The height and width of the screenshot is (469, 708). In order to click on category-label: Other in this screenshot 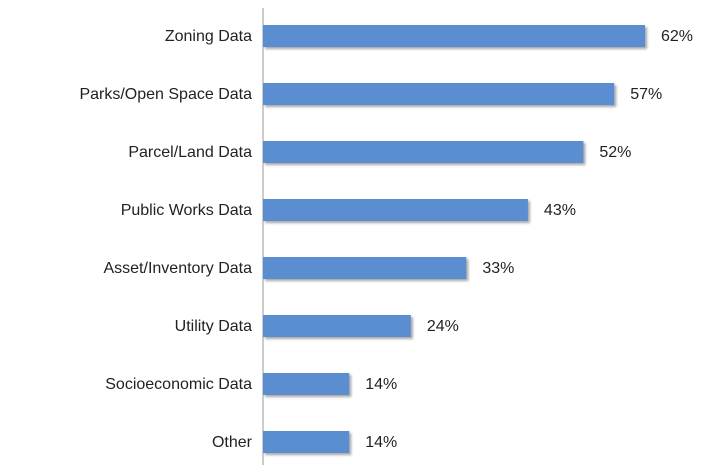, I will do `click(232, 442)`.